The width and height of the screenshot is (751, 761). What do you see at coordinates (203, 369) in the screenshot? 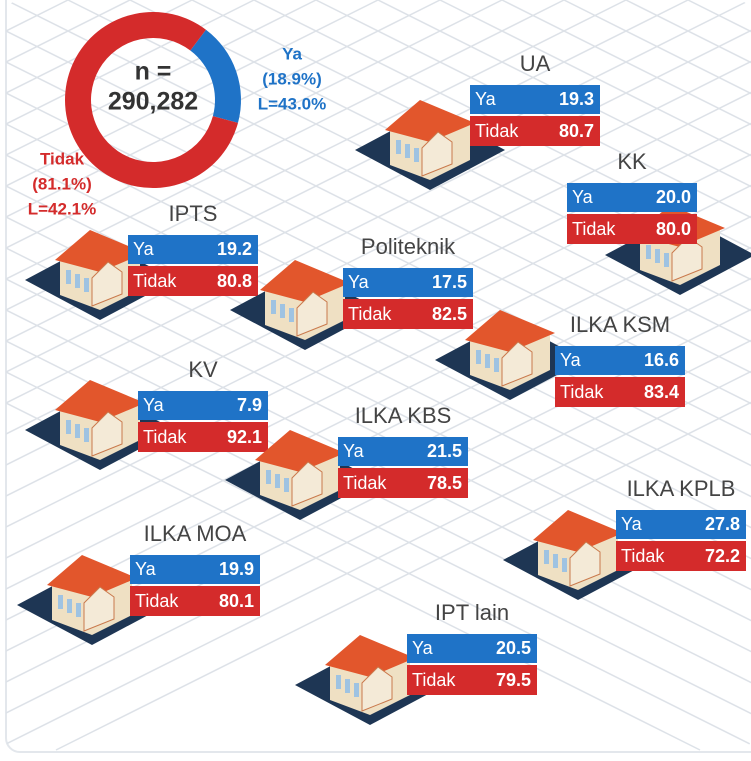
I see `institution-name: KV` at bounding box center [203, 369].